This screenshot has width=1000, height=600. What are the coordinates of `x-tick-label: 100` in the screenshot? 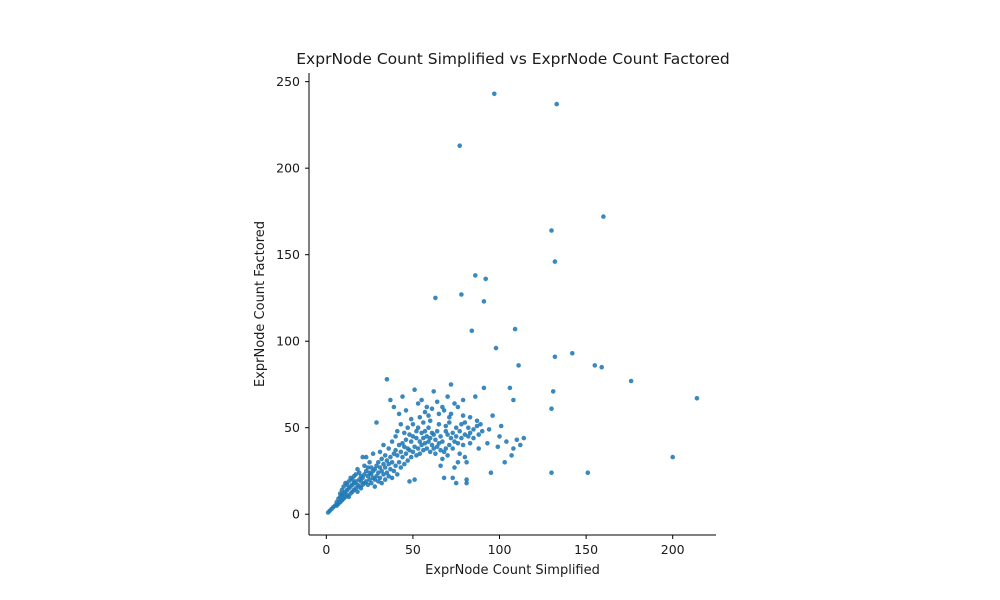 It's located at (500, 549).